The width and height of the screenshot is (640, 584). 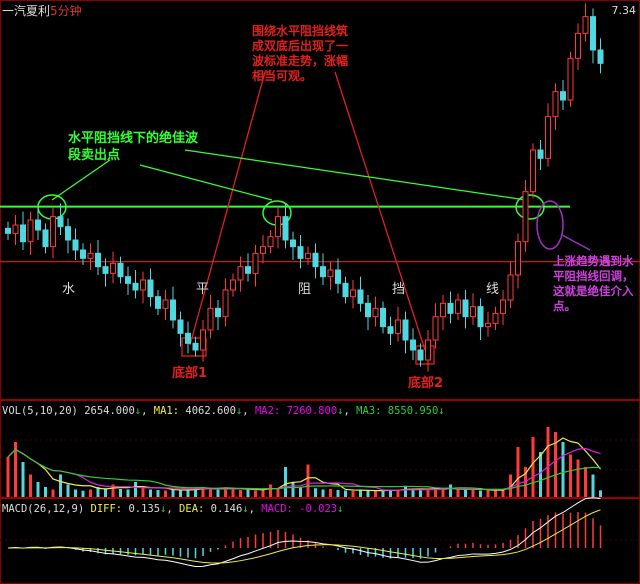 I want to click on diff-line, so click(x=304, y=532).